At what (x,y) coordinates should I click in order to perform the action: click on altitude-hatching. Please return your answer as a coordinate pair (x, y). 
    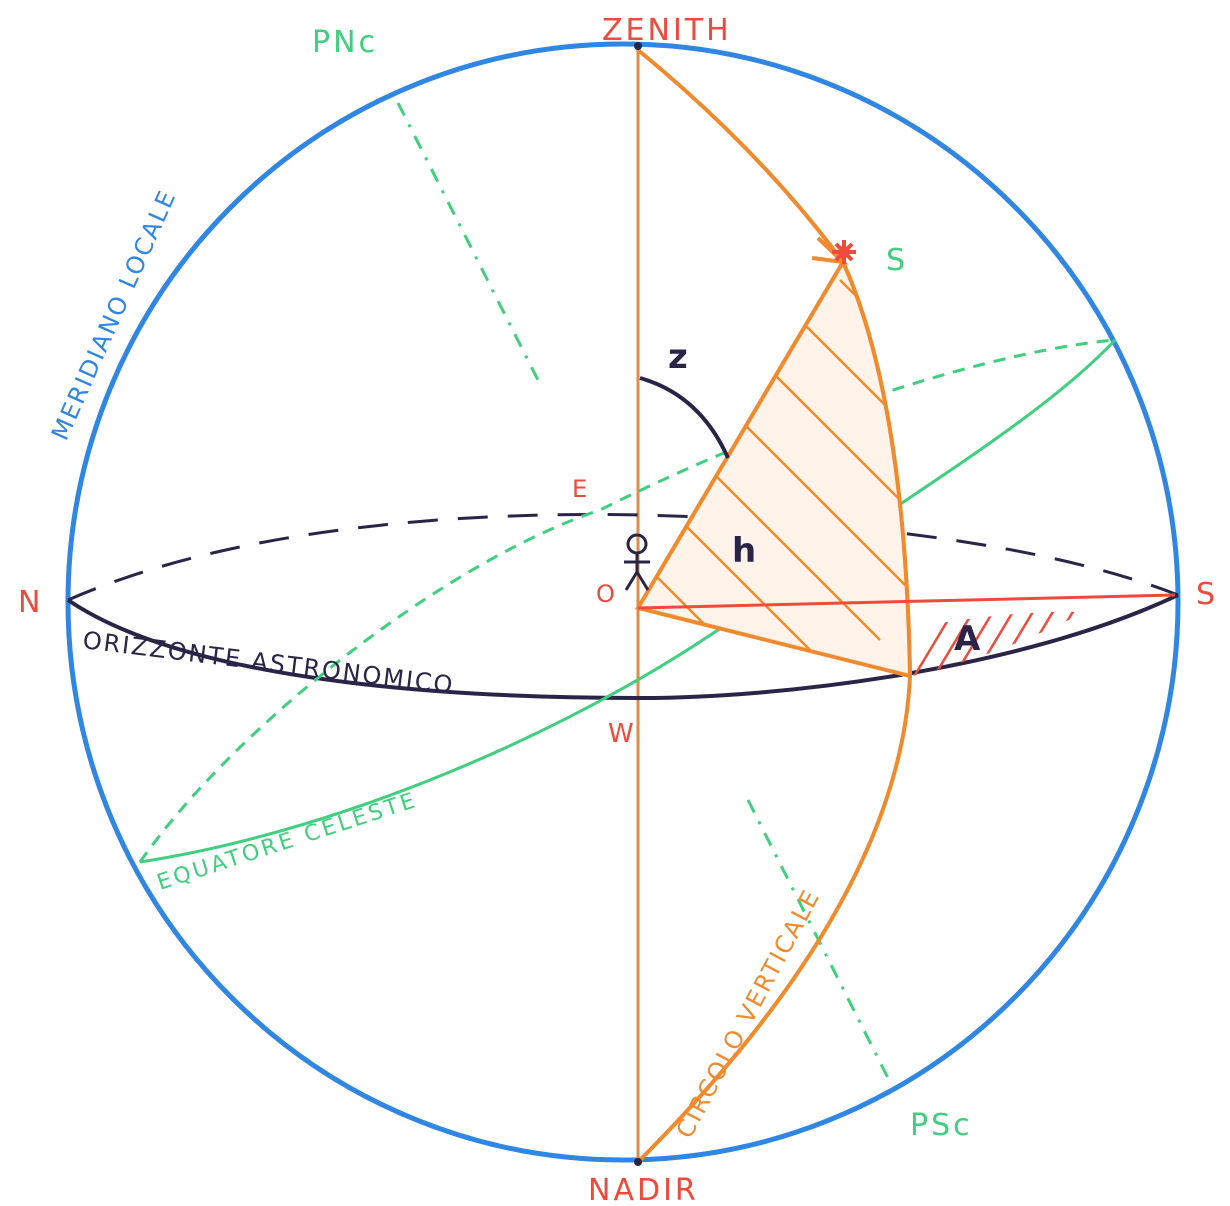
    Looking at the image, I should click on (774, 469).